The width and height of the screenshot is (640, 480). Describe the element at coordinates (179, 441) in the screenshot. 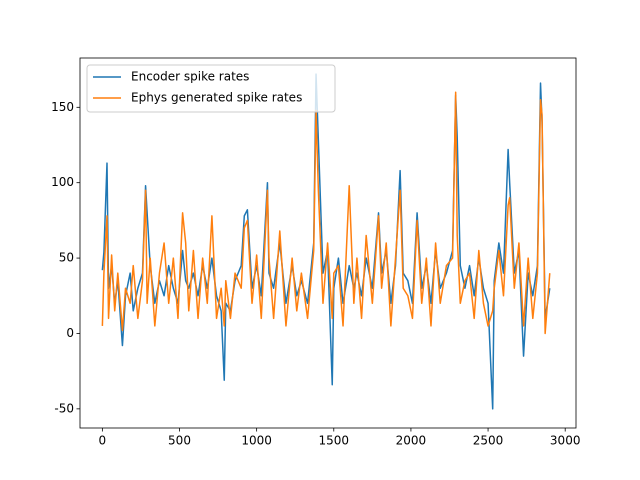

I see `x-tick-label: 500` at that location.